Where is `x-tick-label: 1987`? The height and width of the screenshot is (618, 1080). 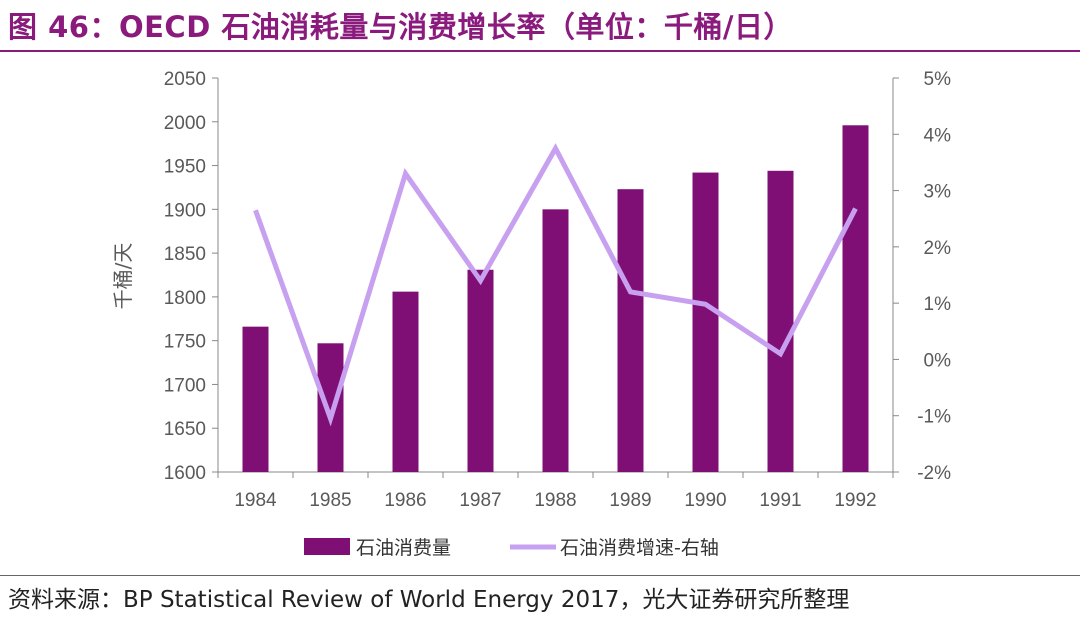 x-tick-label: 1987 is located at coordinates (480, 500).